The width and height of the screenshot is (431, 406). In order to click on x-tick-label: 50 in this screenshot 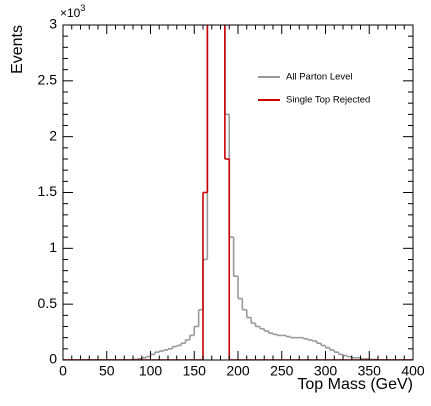, I will do `click(107, 371)`.